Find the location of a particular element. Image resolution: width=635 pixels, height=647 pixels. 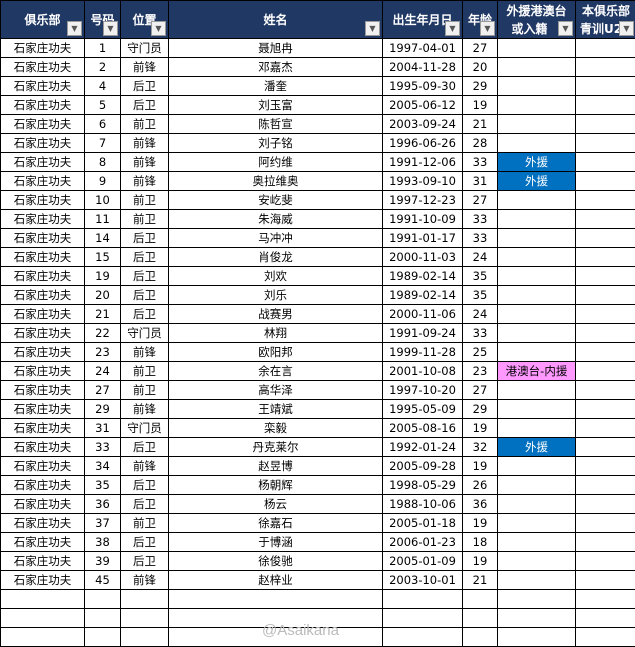

cell-number: 15 is located at coordinates (102, 257).